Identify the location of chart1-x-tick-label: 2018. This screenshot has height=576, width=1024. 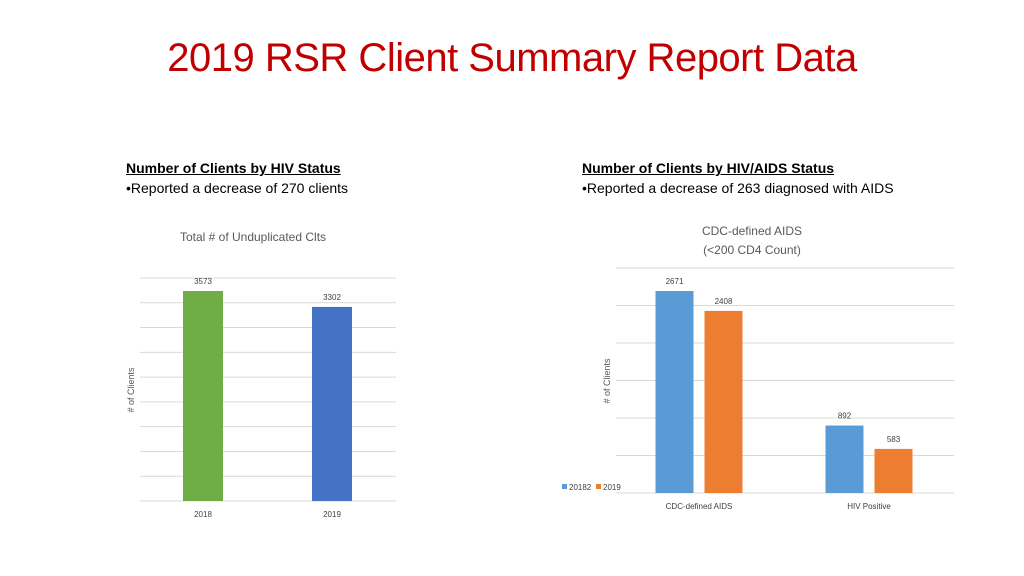
(203, 514).